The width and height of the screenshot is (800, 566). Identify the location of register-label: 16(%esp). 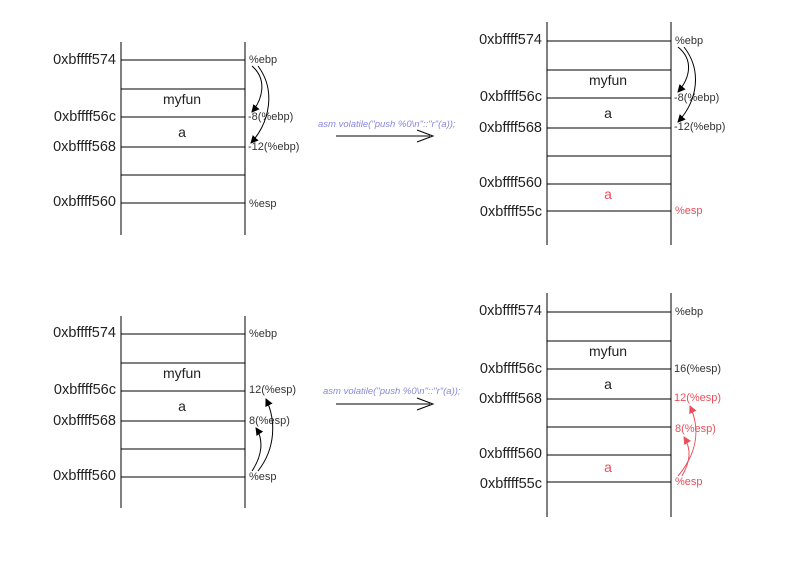
(697, 369).